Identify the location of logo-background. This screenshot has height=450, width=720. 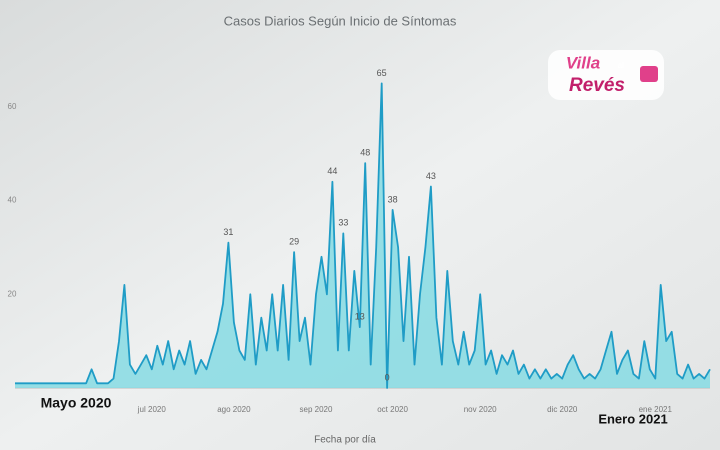
(606, 75).